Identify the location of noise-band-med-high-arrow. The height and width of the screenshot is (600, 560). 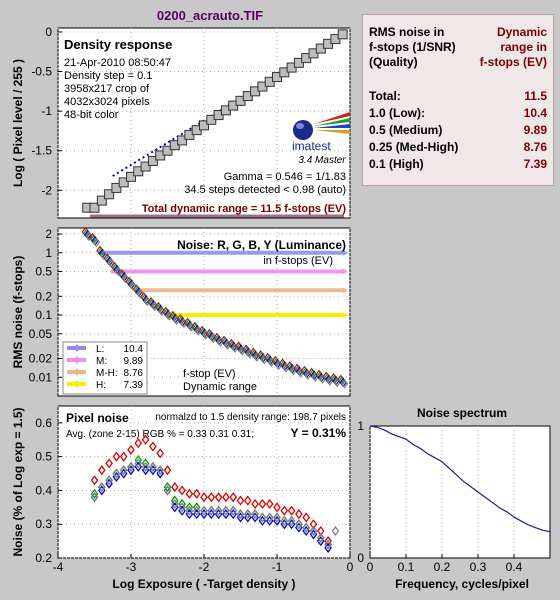
(345, 290).